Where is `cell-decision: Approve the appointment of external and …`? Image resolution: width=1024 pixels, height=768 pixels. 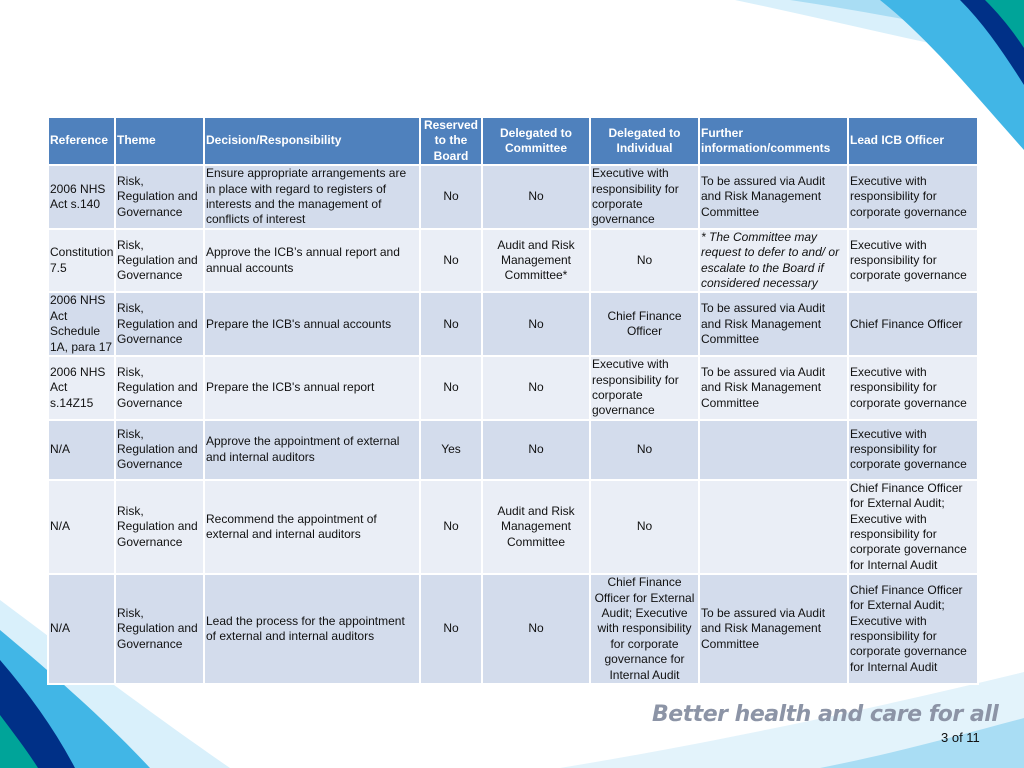 cell-decision: Approve the appointment of external and … is located at coordinates (312, 449).